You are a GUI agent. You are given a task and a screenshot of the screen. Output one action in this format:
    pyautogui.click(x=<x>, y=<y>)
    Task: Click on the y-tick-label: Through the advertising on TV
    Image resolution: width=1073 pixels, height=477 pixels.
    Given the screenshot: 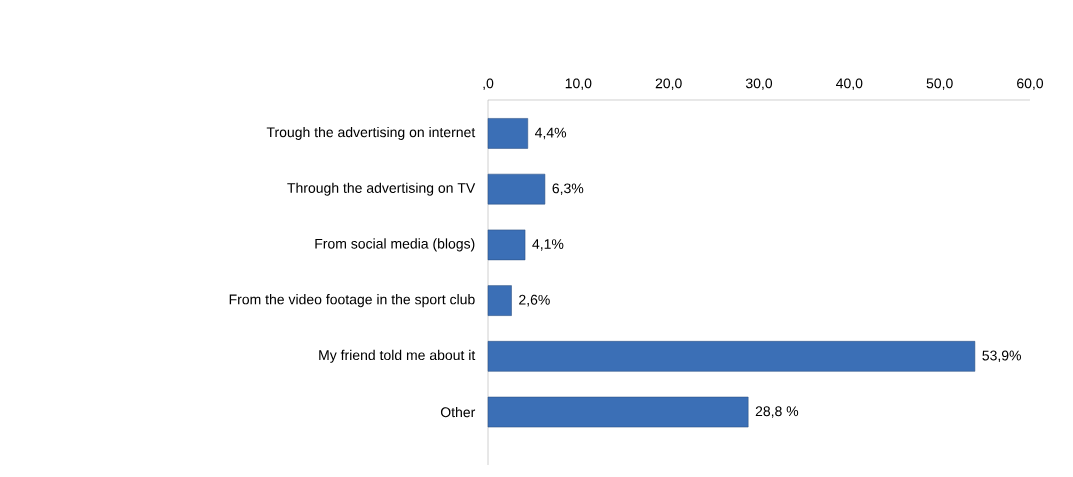 What is the action you would take?
    pyautogui.click(x=381, y=189)
    